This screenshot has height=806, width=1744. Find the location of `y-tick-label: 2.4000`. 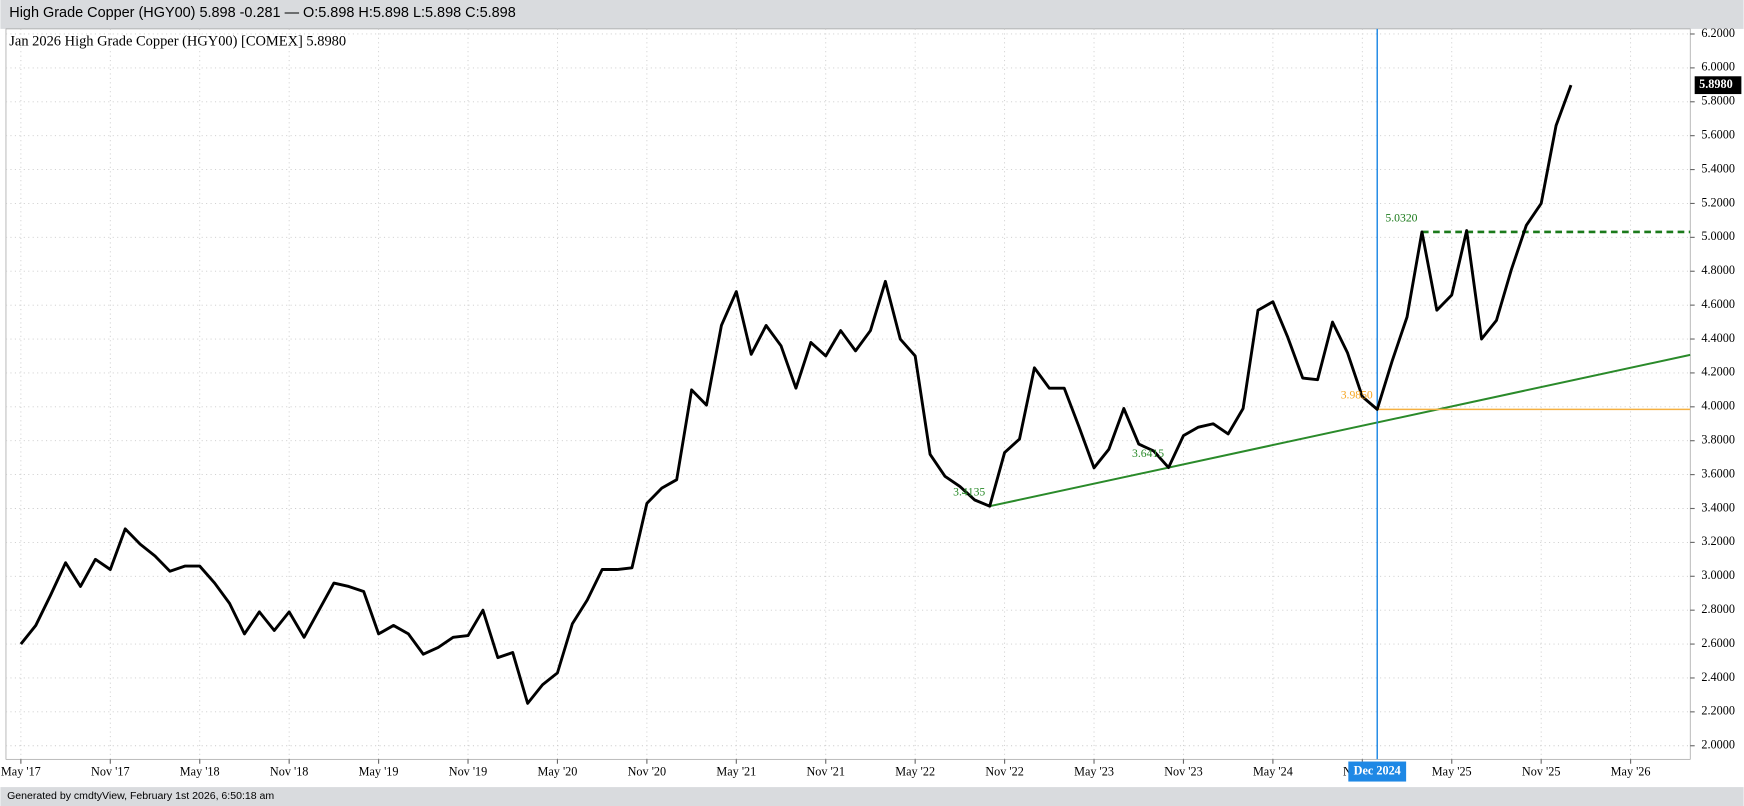

y-tick-label: 2.4000 is located at coordinates (1718, 677).